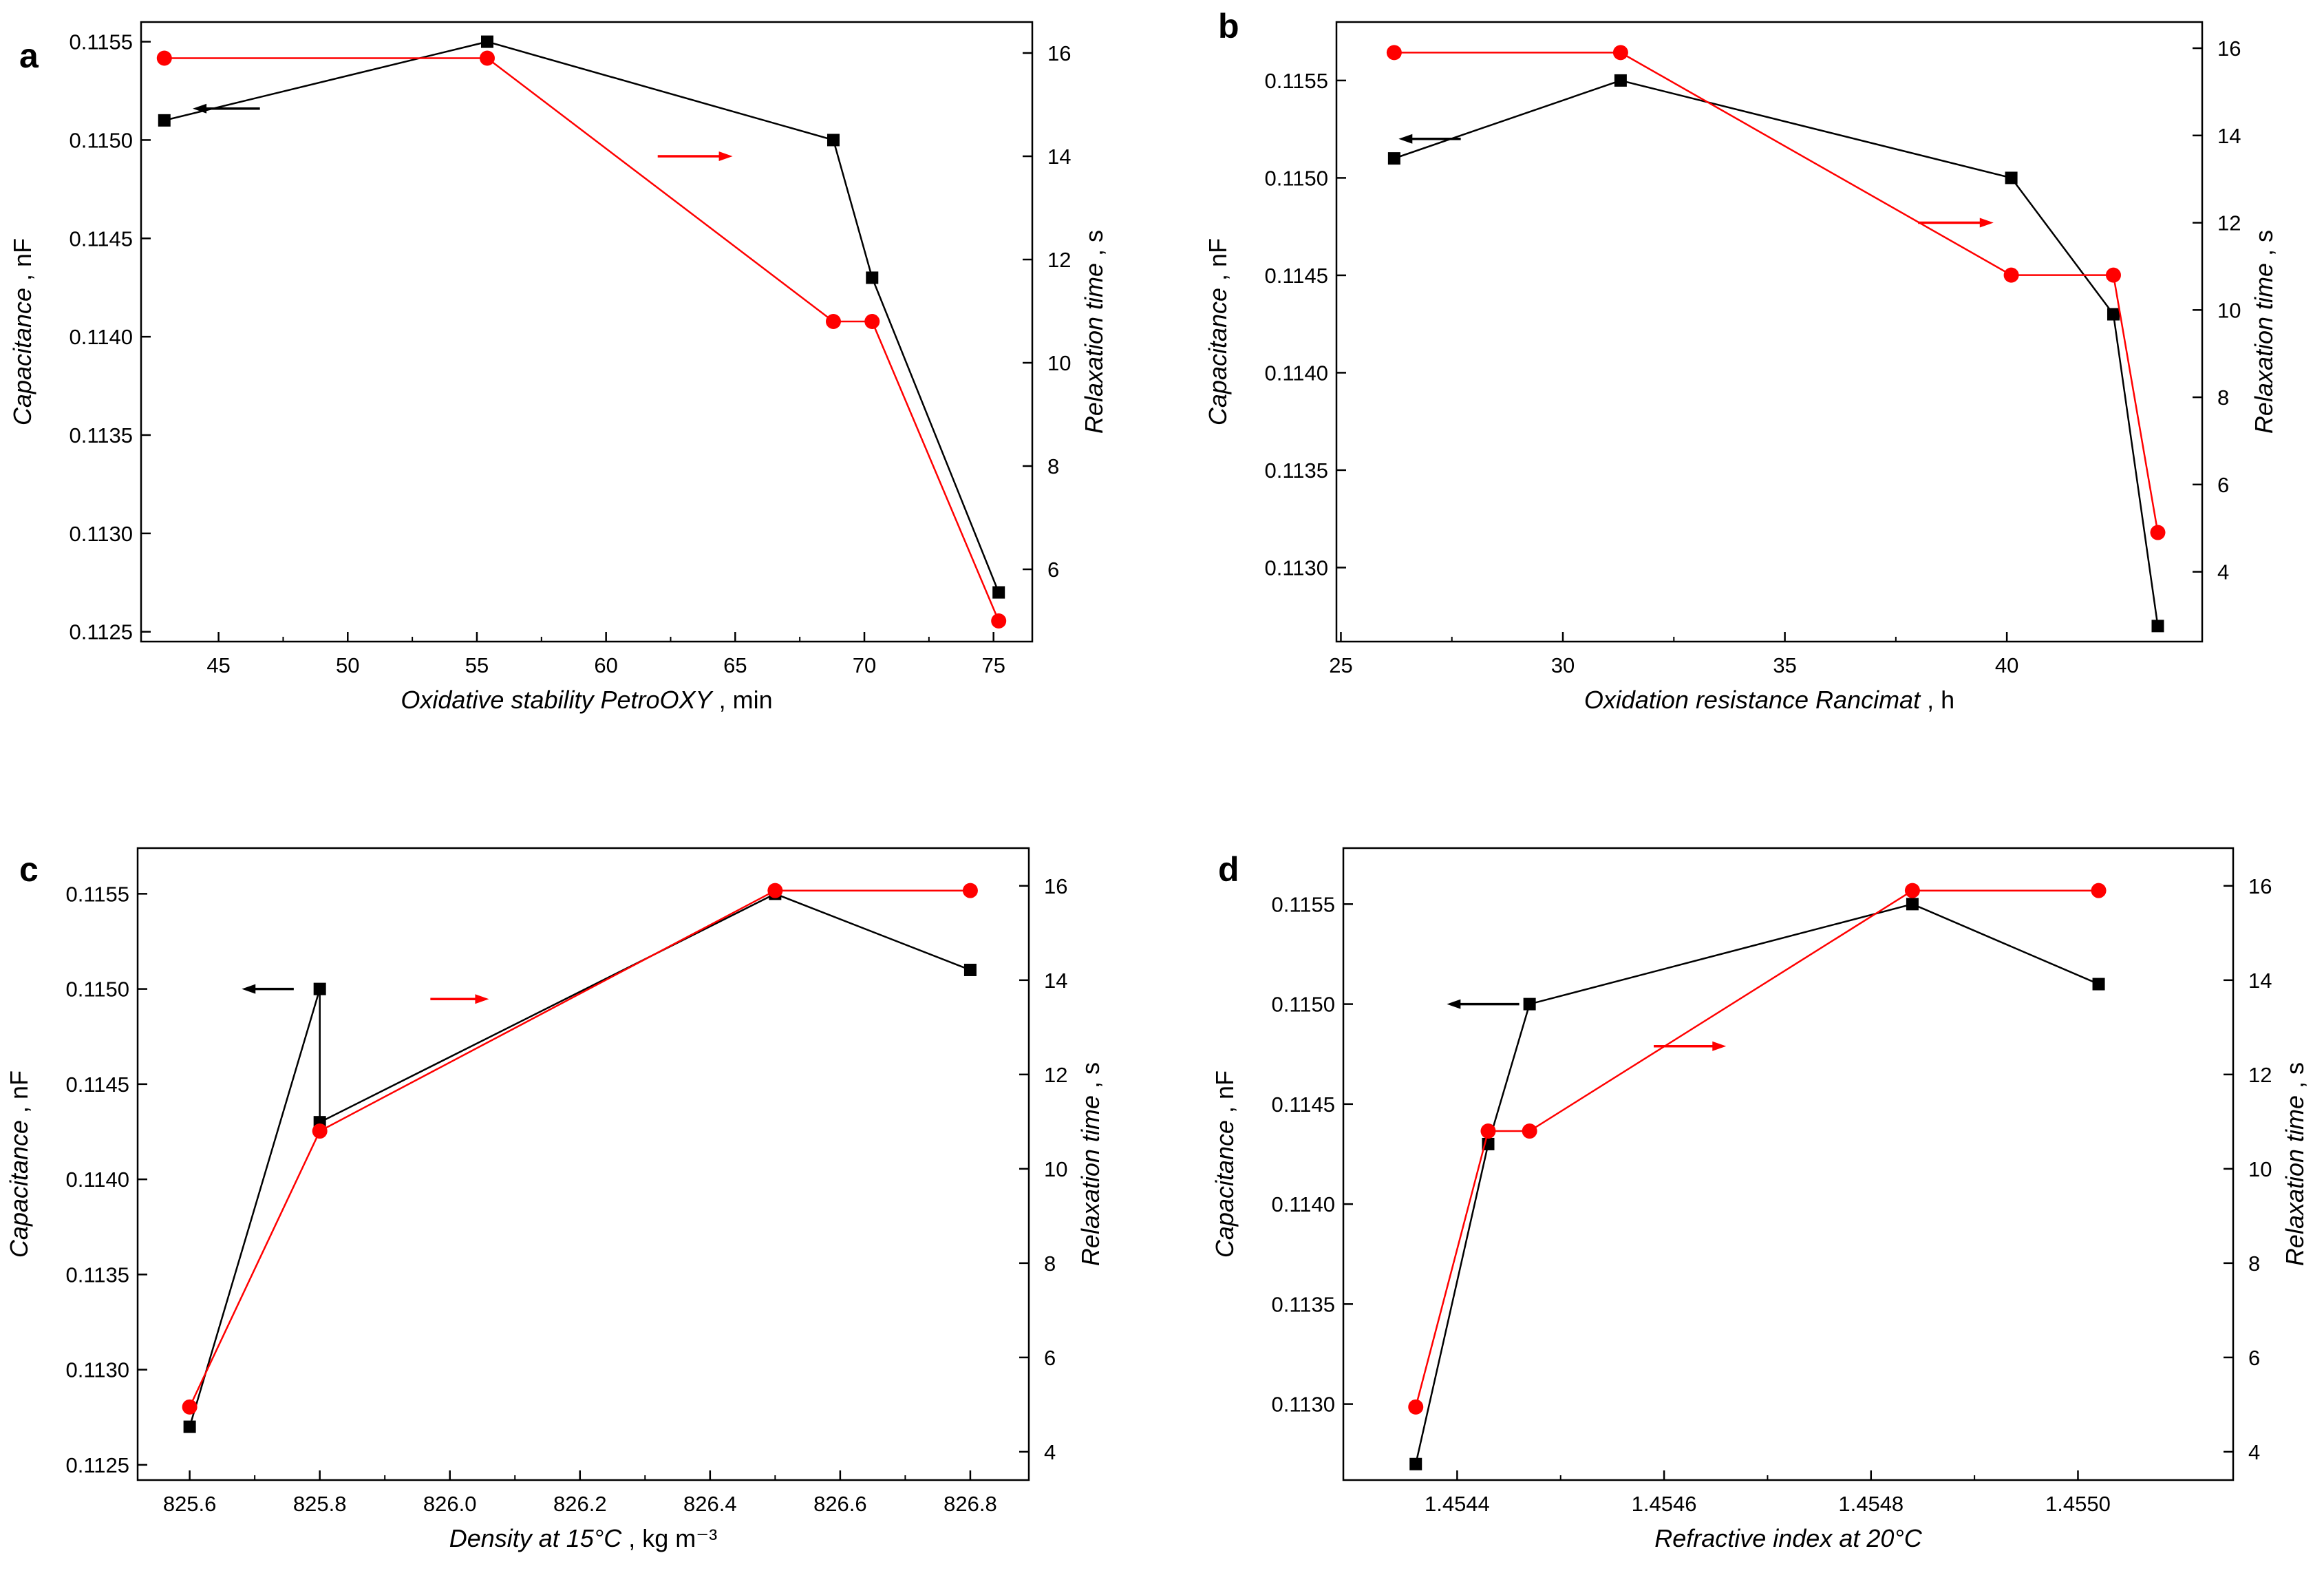  Describe the element at coordinates (1458, 1504) in the screenshot. I see `x-tick-label: 1.4544` at that location.